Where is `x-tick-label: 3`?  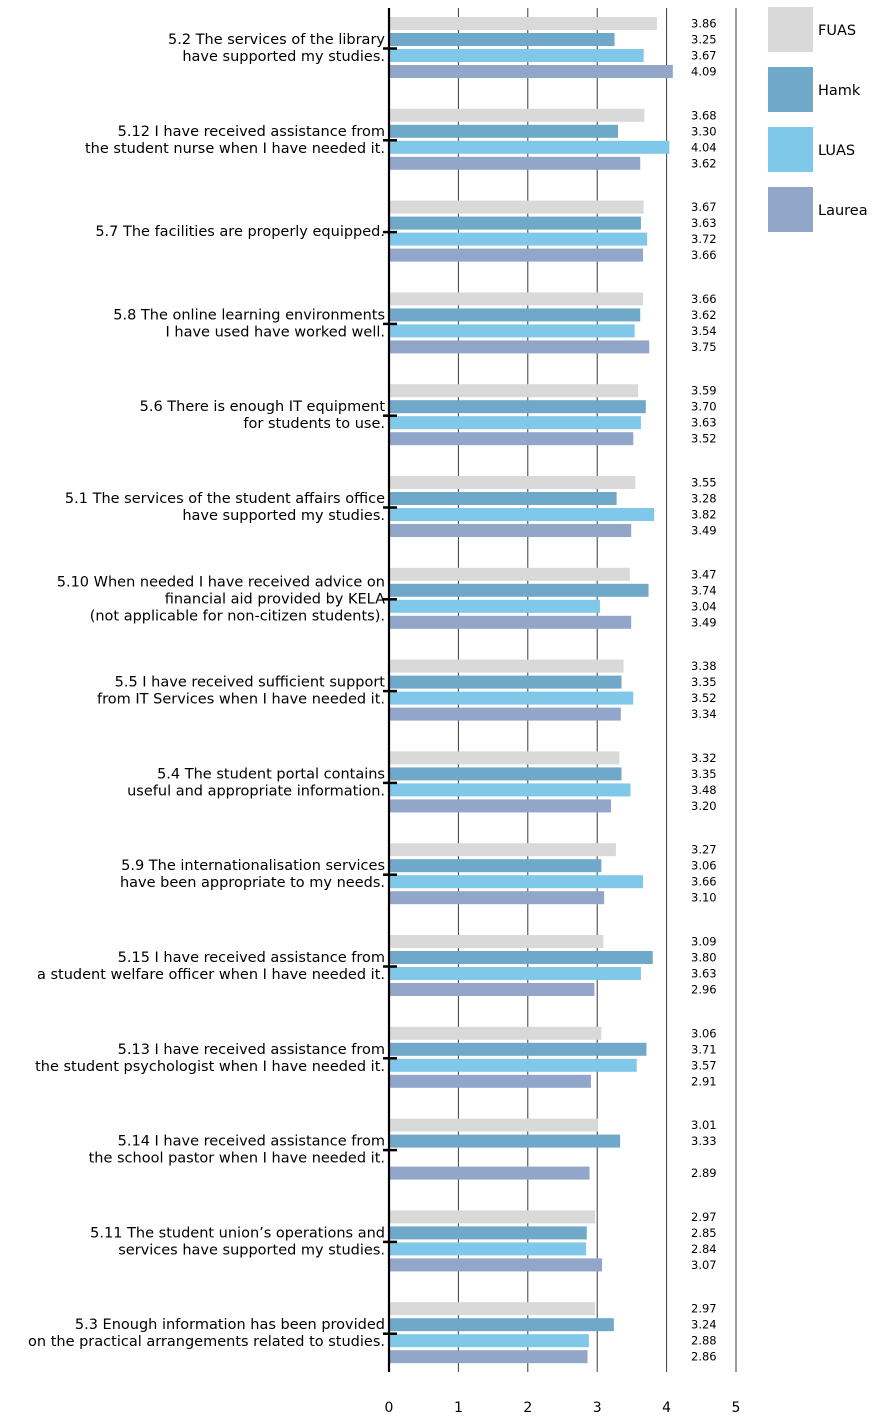
x-tick-label: 3 is located at coordinates (597, 1408).